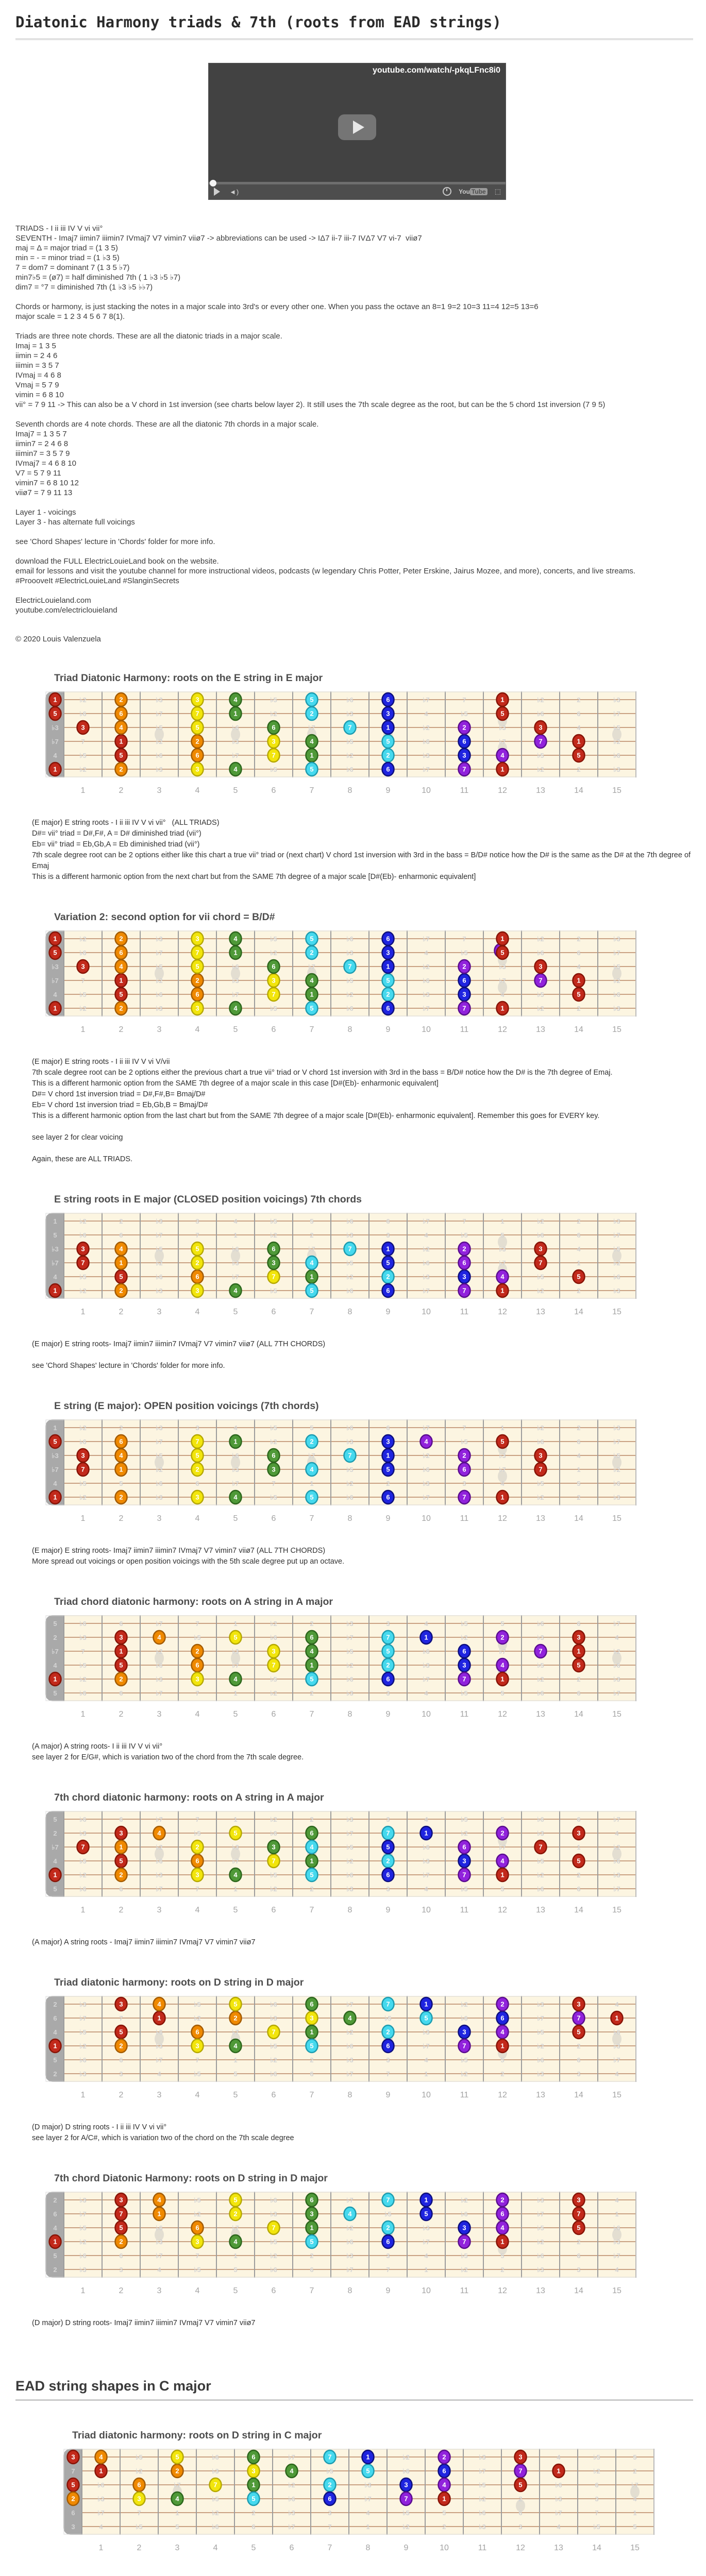 This screenshot has height=2576, width=706. What do you see at coordinates (473, 191) in the screenshot?
I see `youtube-logo: You Tube` at bounding box center [473, 191].